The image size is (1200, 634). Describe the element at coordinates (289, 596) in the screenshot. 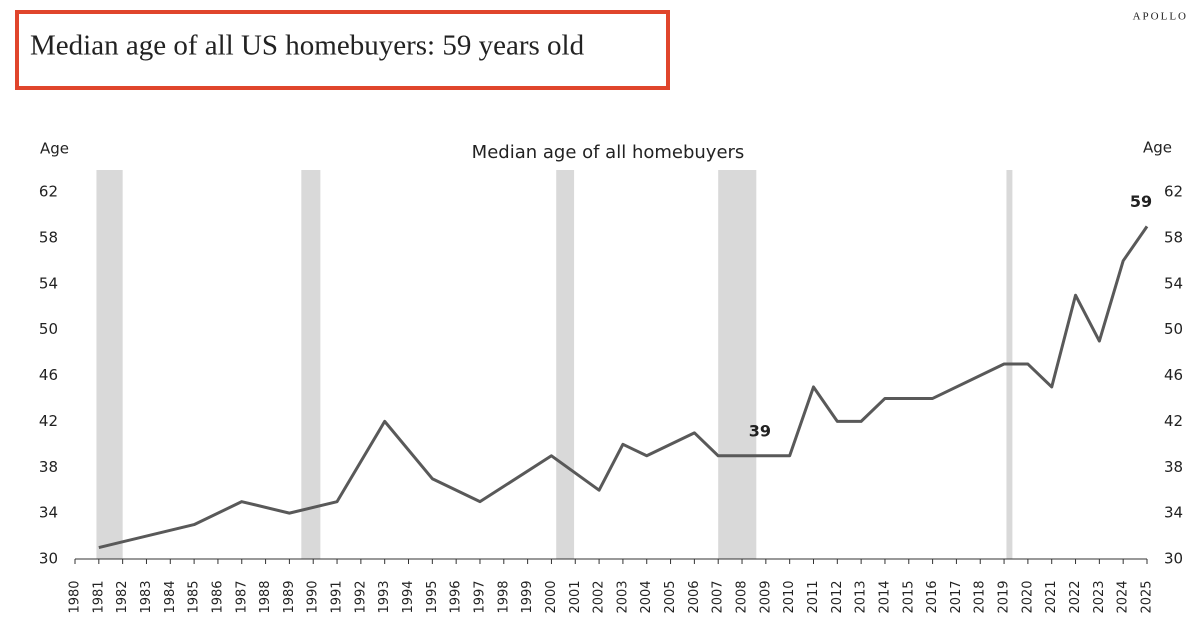

I see `x-tick-label: 1989` at that location.